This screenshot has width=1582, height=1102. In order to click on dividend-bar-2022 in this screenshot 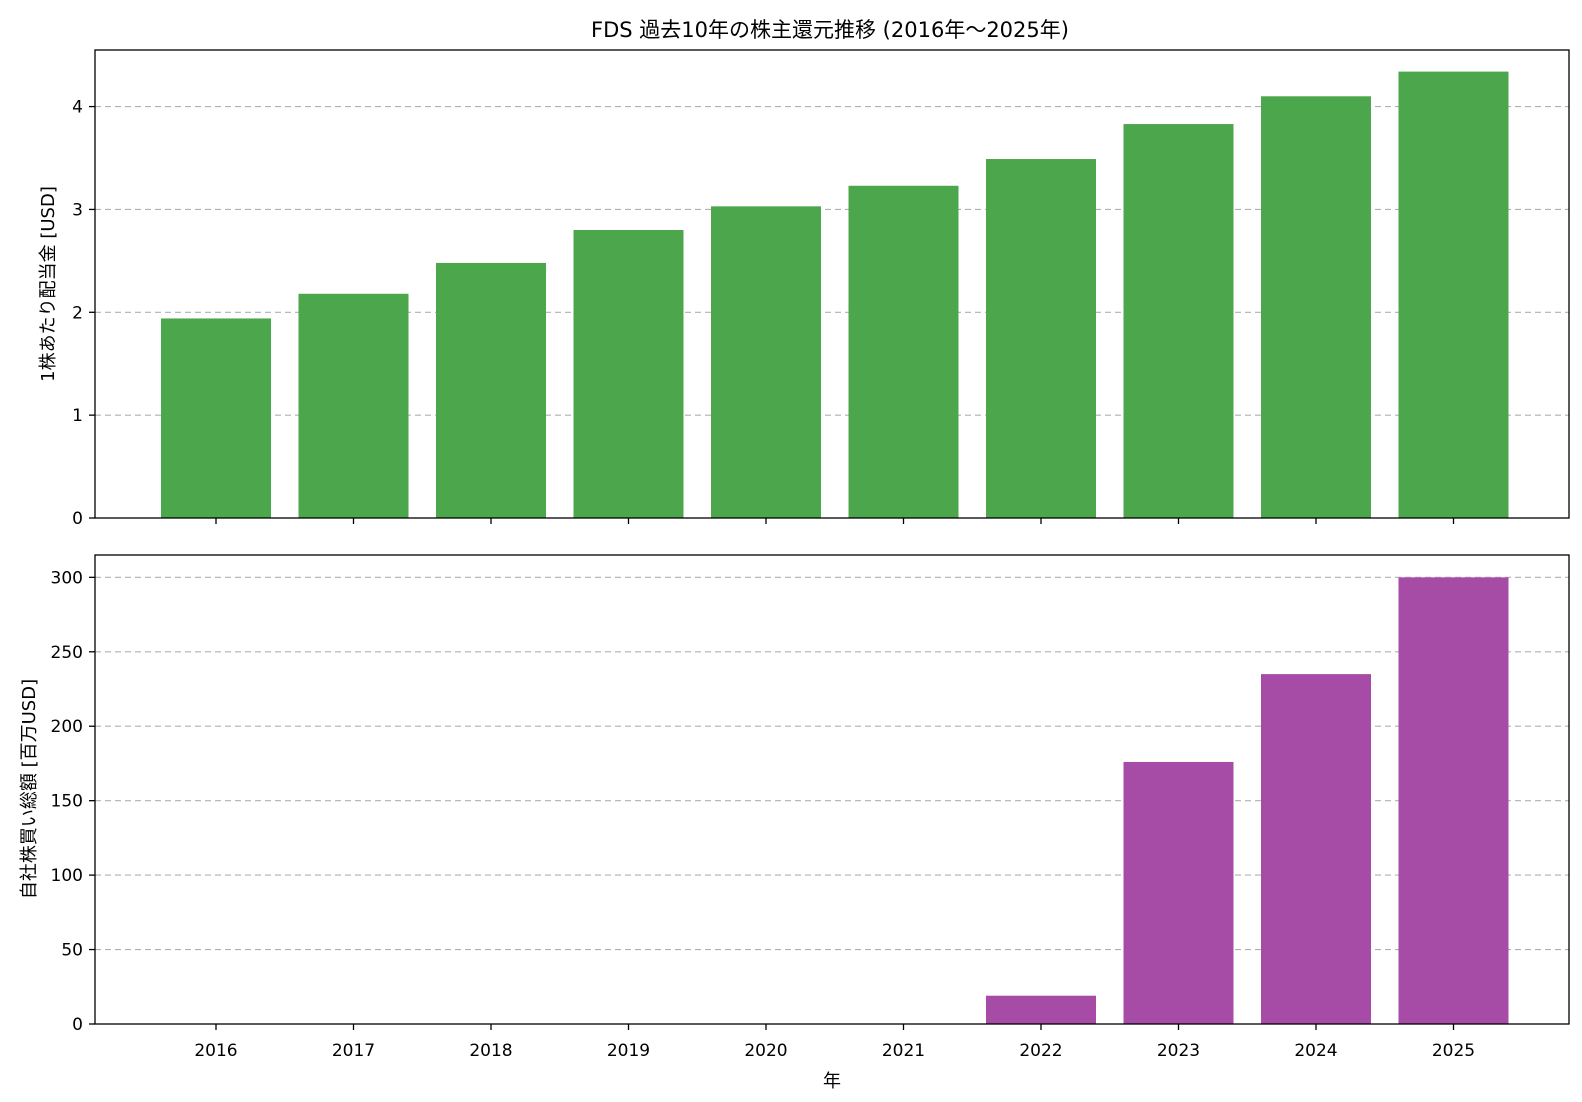, I will do `click(1041, 338)`.